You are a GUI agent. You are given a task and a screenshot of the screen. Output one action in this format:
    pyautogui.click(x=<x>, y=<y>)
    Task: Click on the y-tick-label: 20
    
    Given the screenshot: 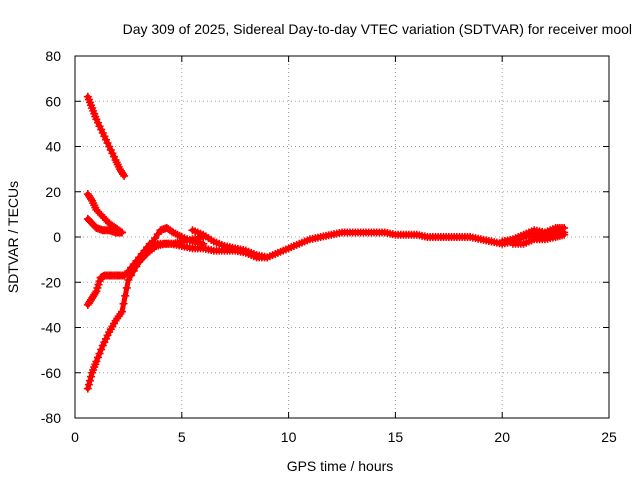 What is the action you would take?
    pyautogui.click(x=53, y=192)
    